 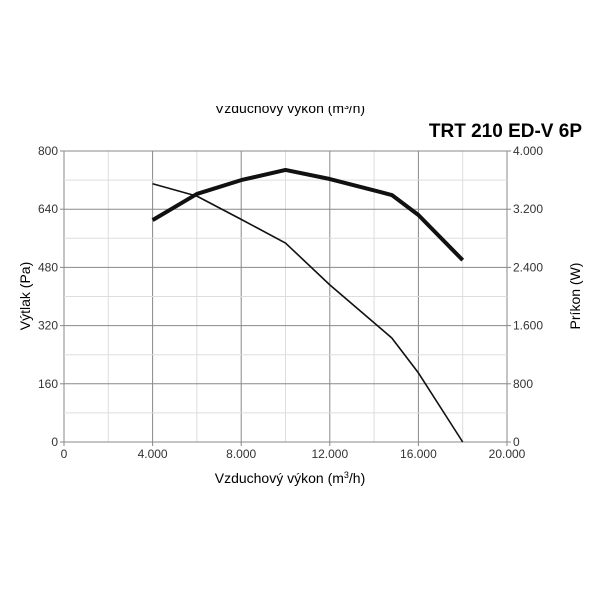 What do you see at coordinates (418, 454) in the screenshot?
I see `x-tick-label: 16.000` at bounding box center [418, 454].